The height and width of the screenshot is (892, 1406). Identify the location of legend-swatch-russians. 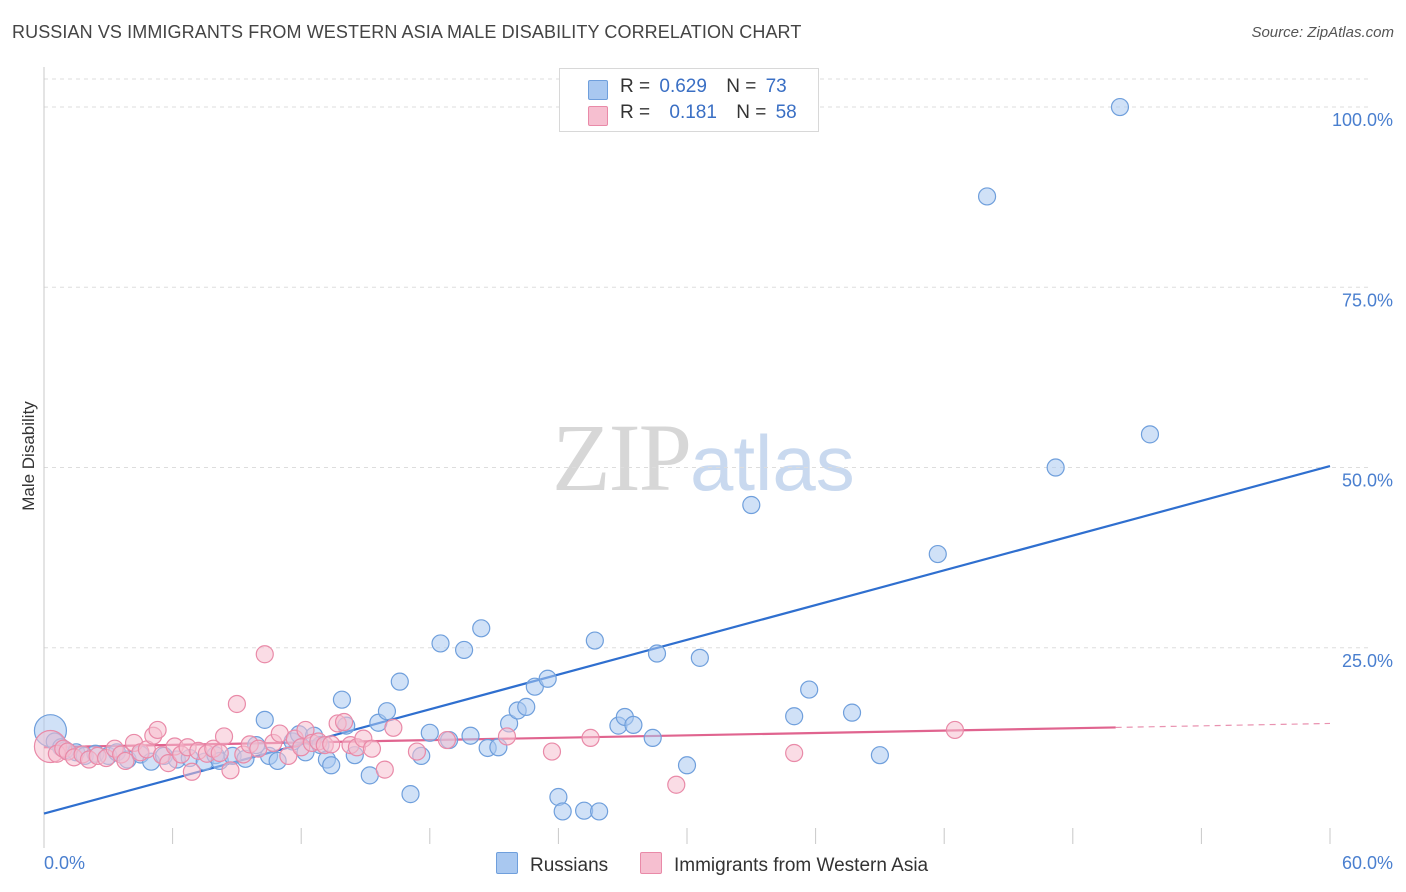
(598, 90).